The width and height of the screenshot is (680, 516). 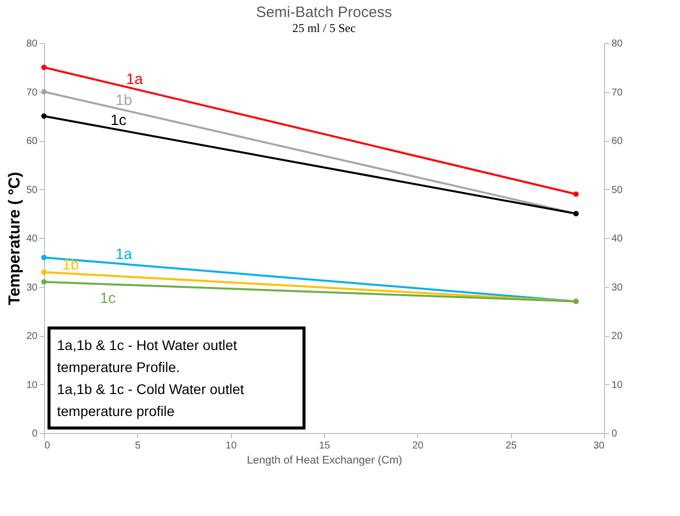 I want to click on y-axis-title: Temperature ( °C), so click(x=15, y=239).